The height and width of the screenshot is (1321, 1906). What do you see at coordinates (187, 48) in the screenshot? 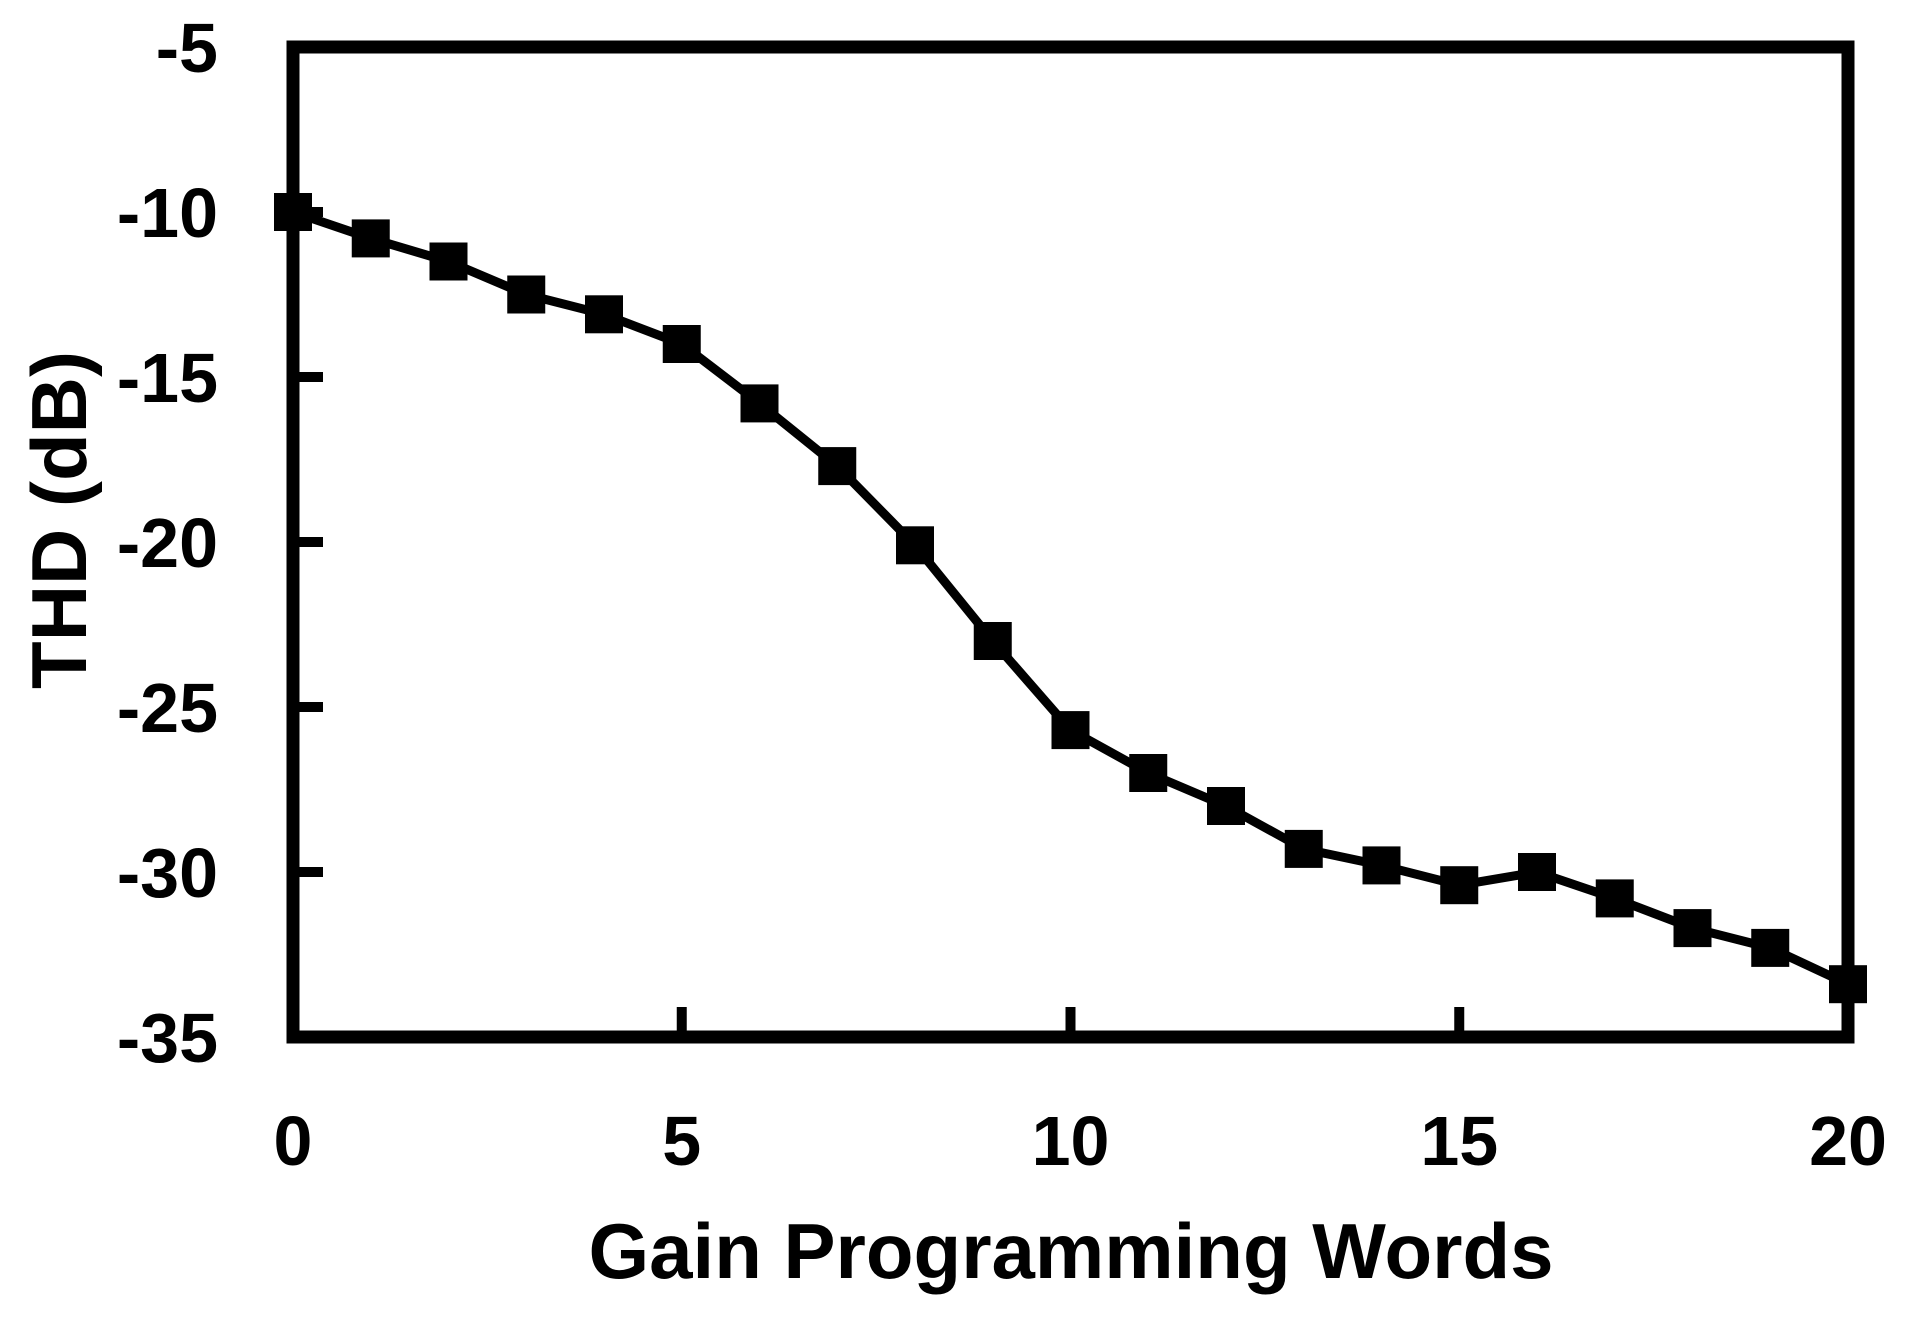
I see `y-tick-label: -5` at bounding box center [187, 48].